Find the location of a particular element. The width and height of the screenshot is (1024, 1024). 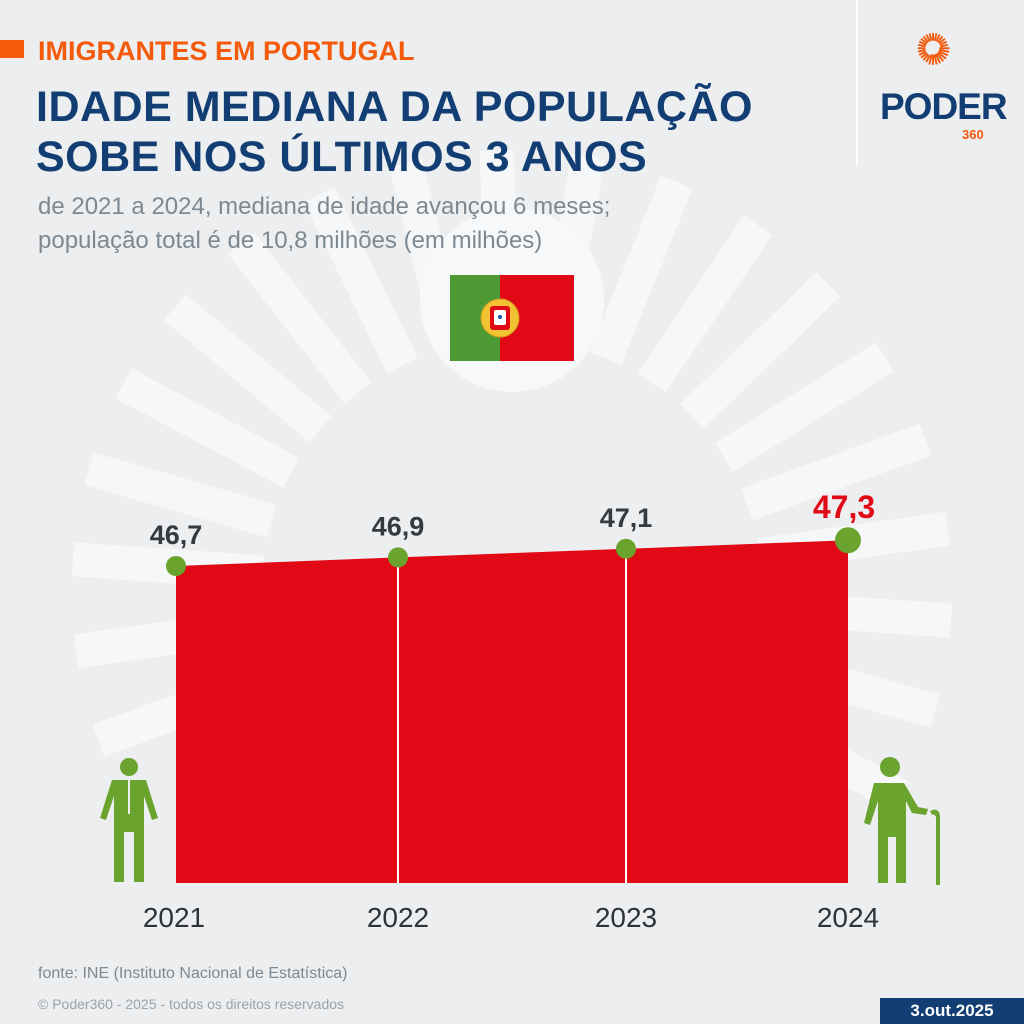

x-tick-label: 2023 is located at coordinates (626, 917).